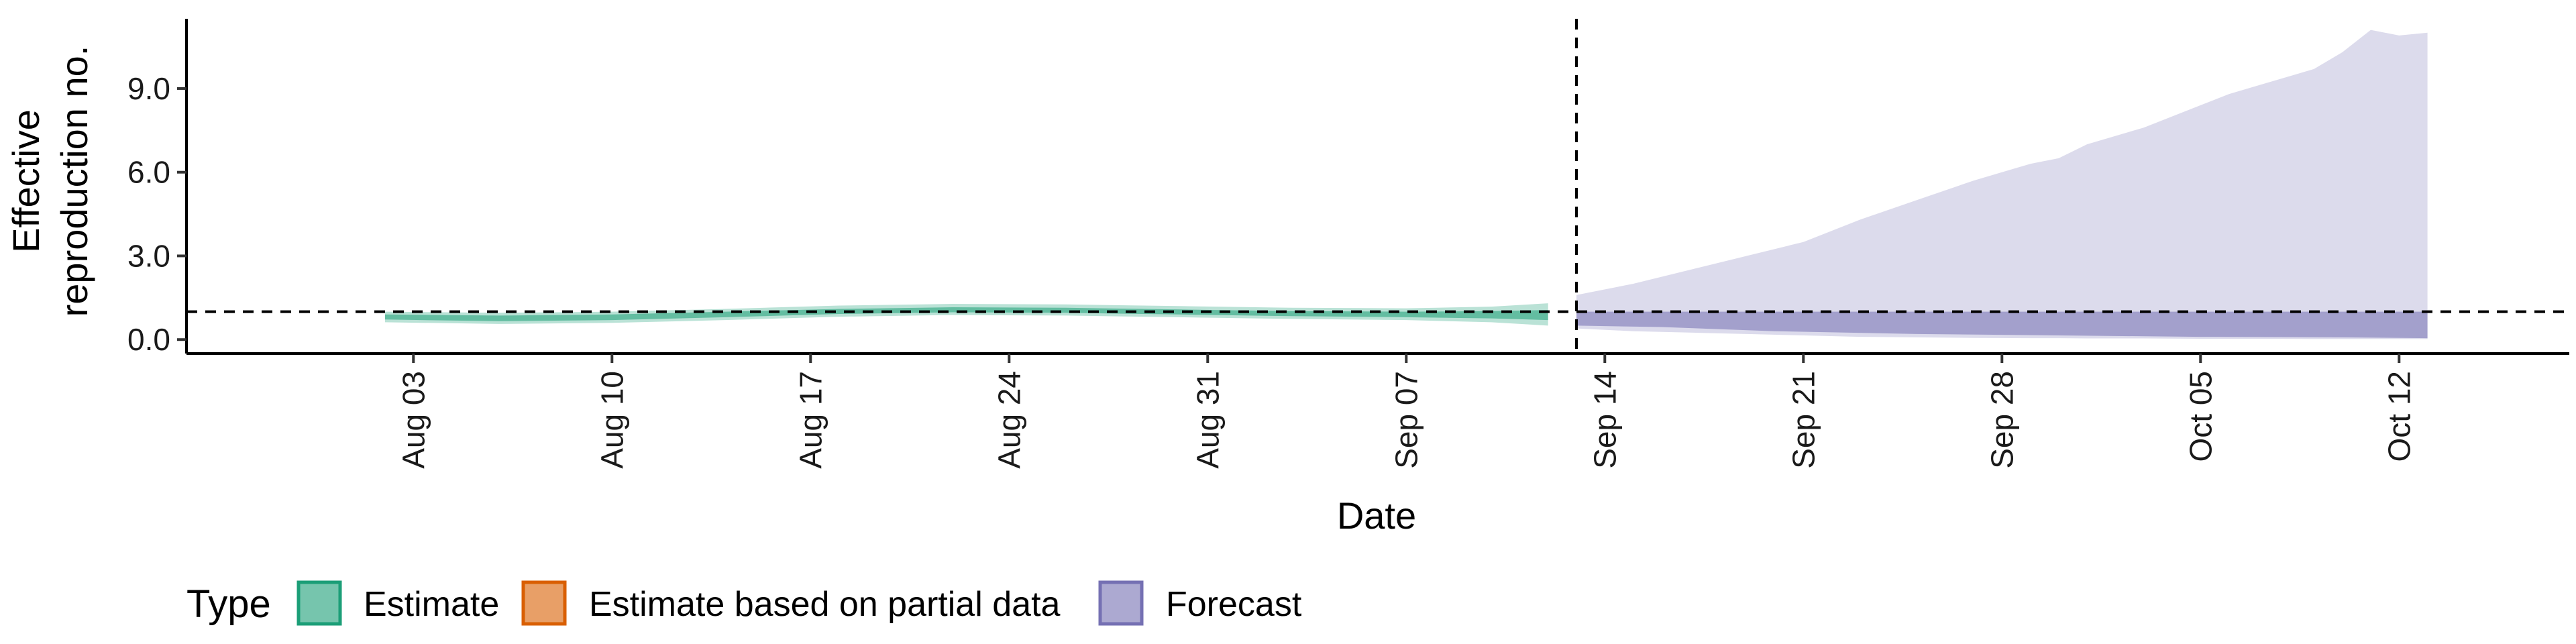  I want to click on x-tick-label: Oct 12, so click(2398, 416).